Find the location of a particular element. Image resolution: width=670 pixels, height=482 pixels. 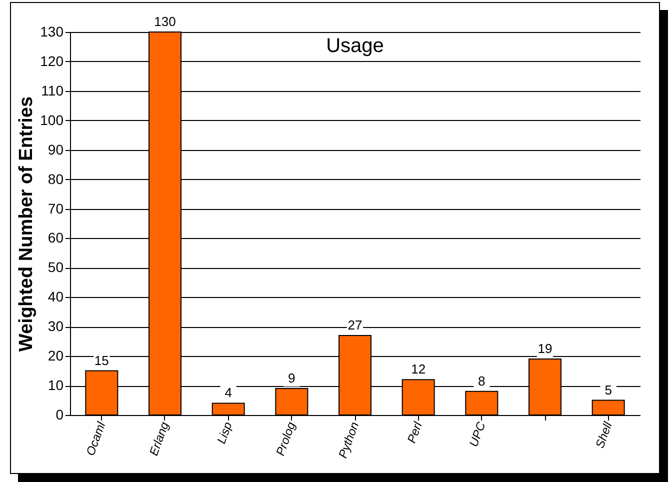

x-tick-label: Prolog is located at coordinates (285, 439).